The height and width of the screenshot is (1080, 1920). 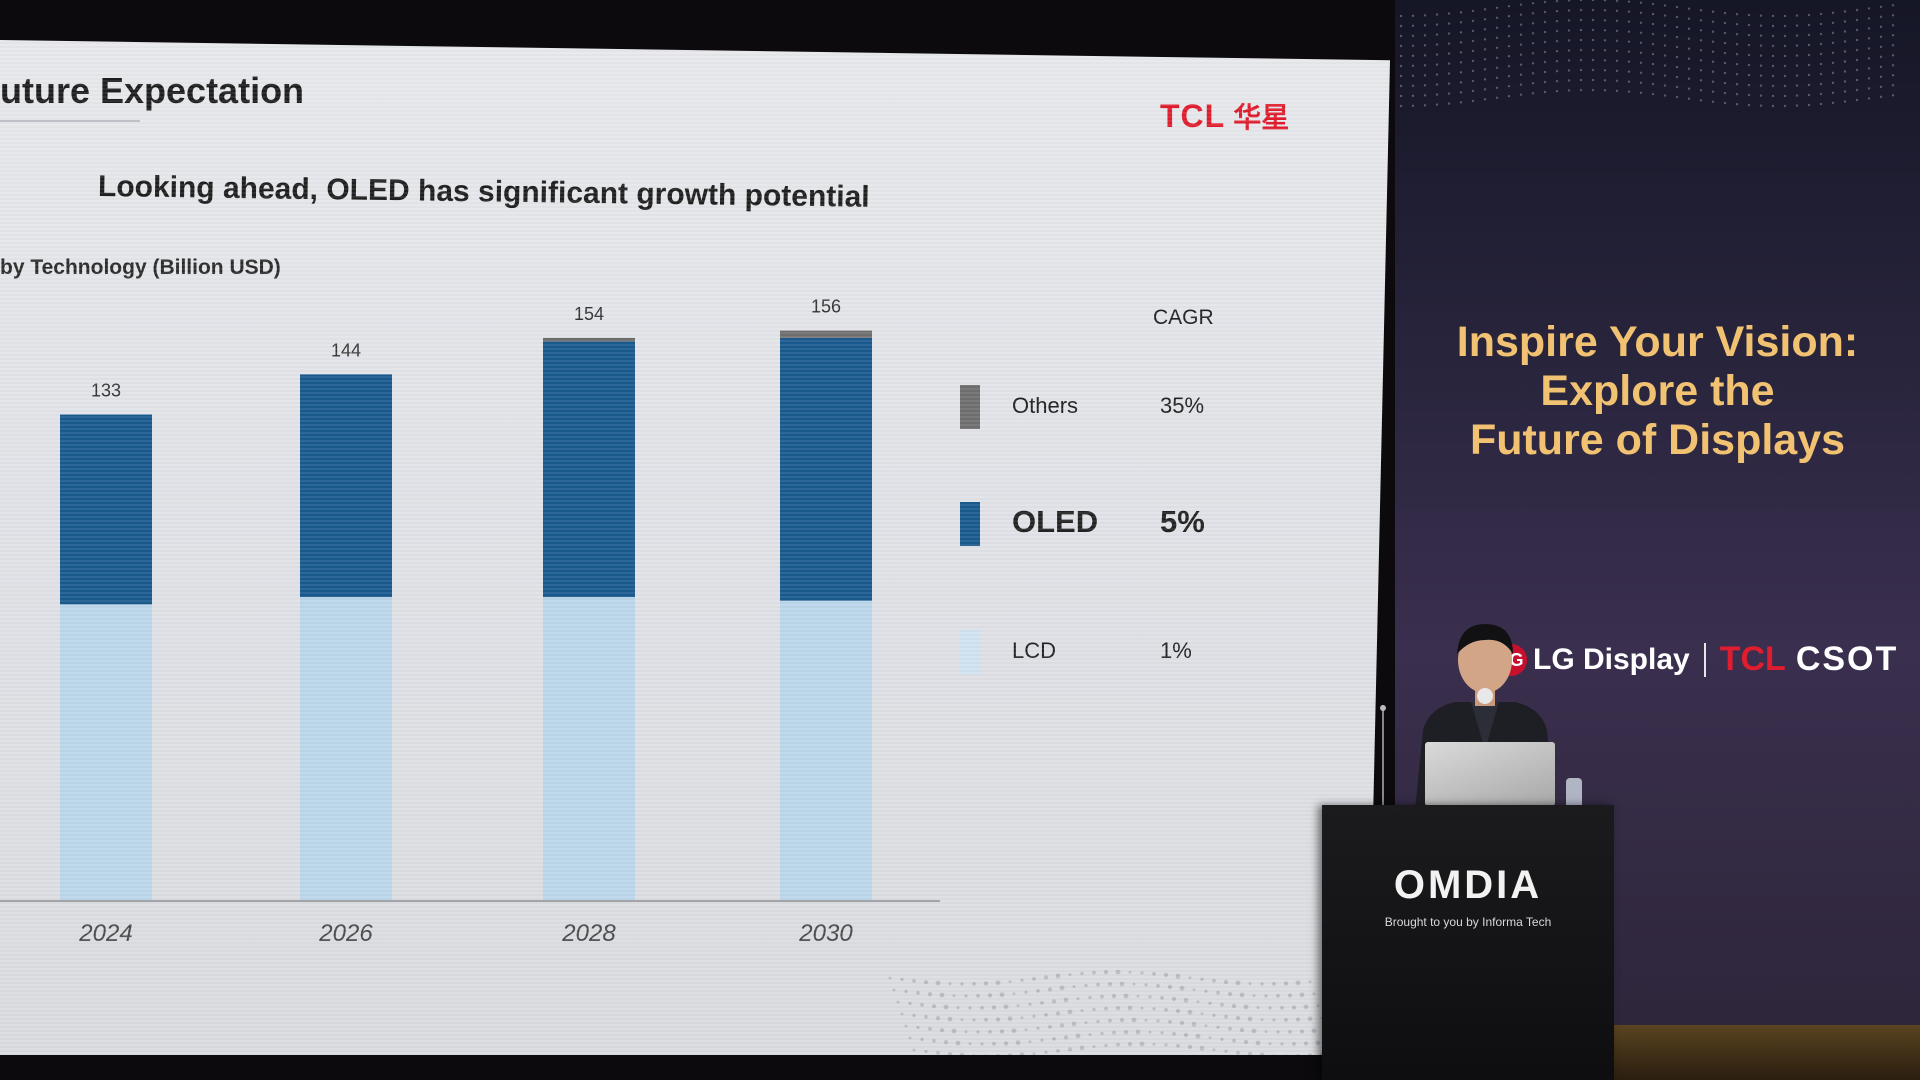 I want to click on legend-swatch-oled, so click(x=970, y=524).